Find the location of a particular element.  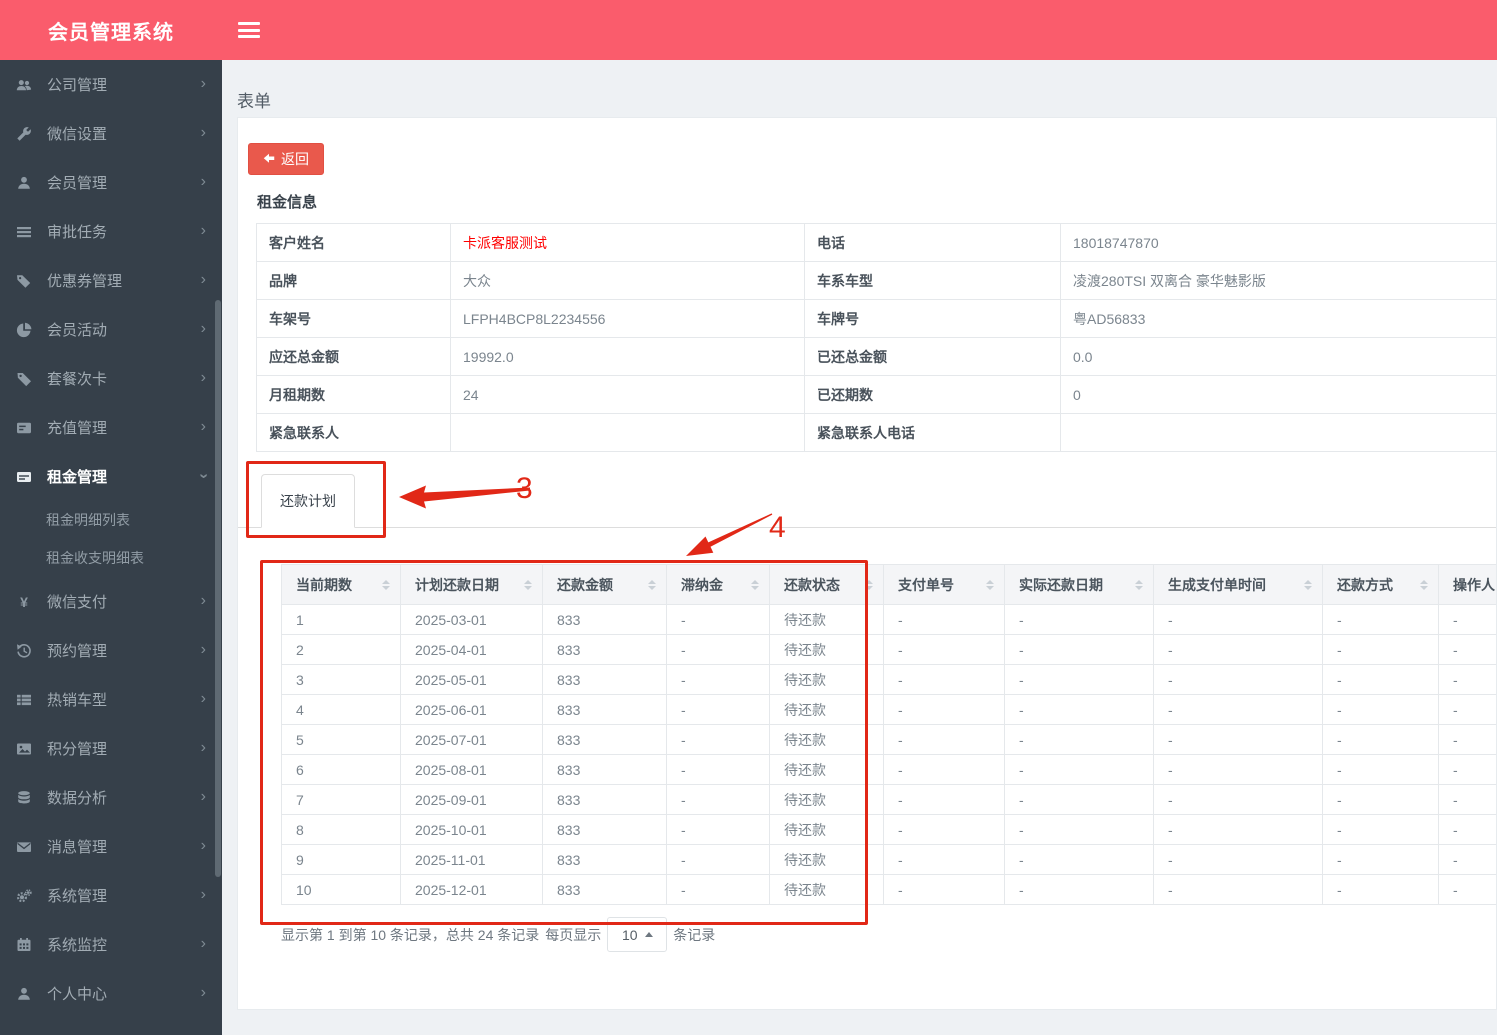

section-title: 租金信息 is located at coordinates (287, 202).